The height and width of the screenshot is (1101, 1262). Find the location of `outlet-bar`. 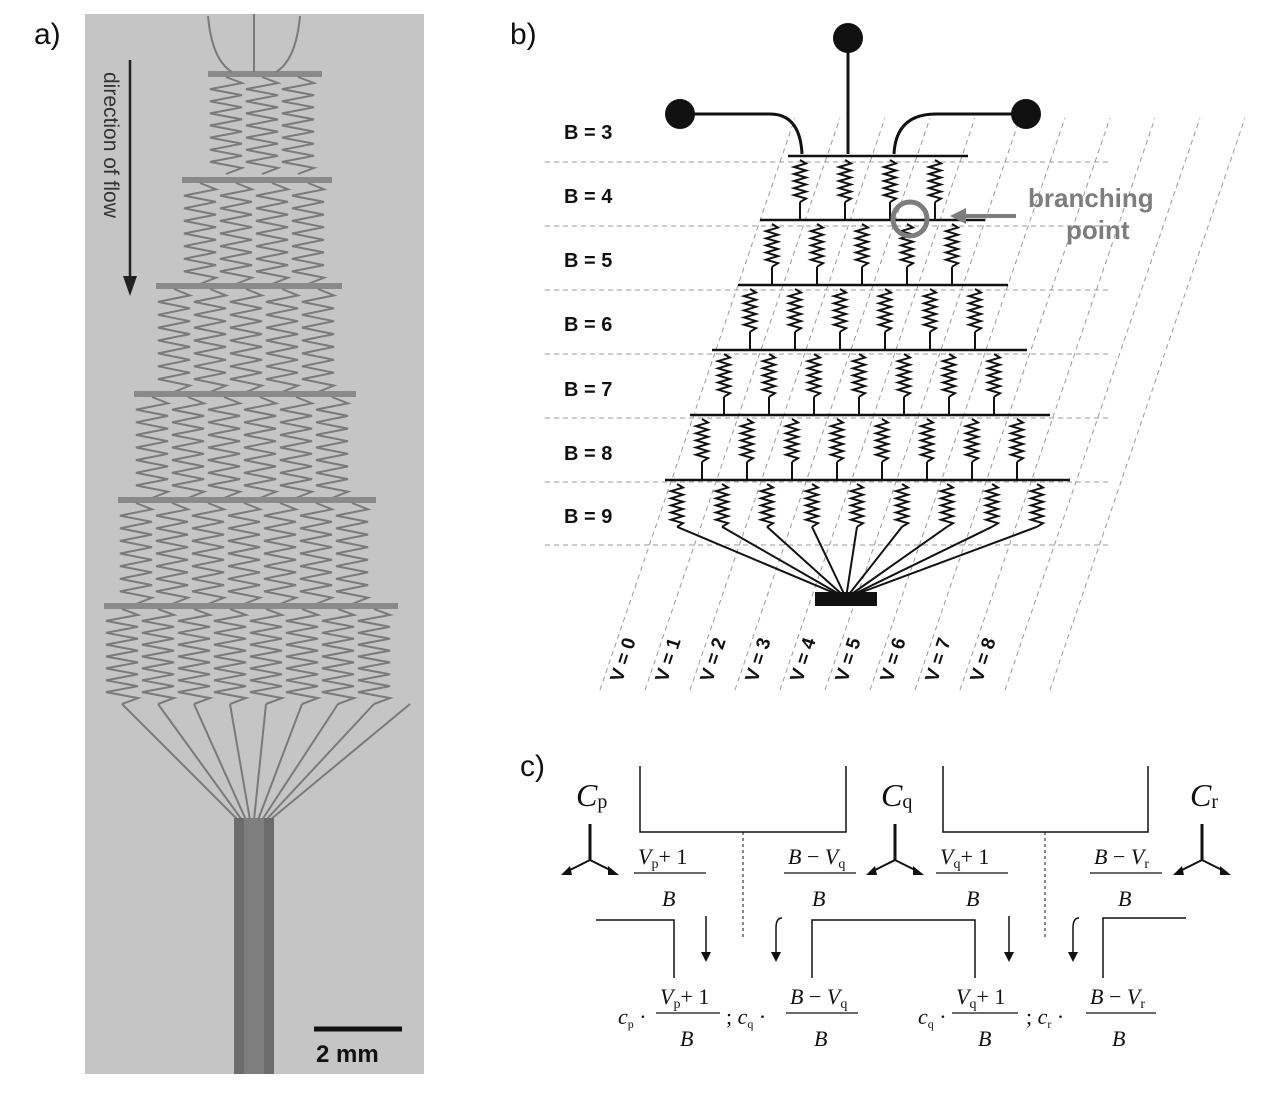

outlet-bar is located at coordinates (846, 599).